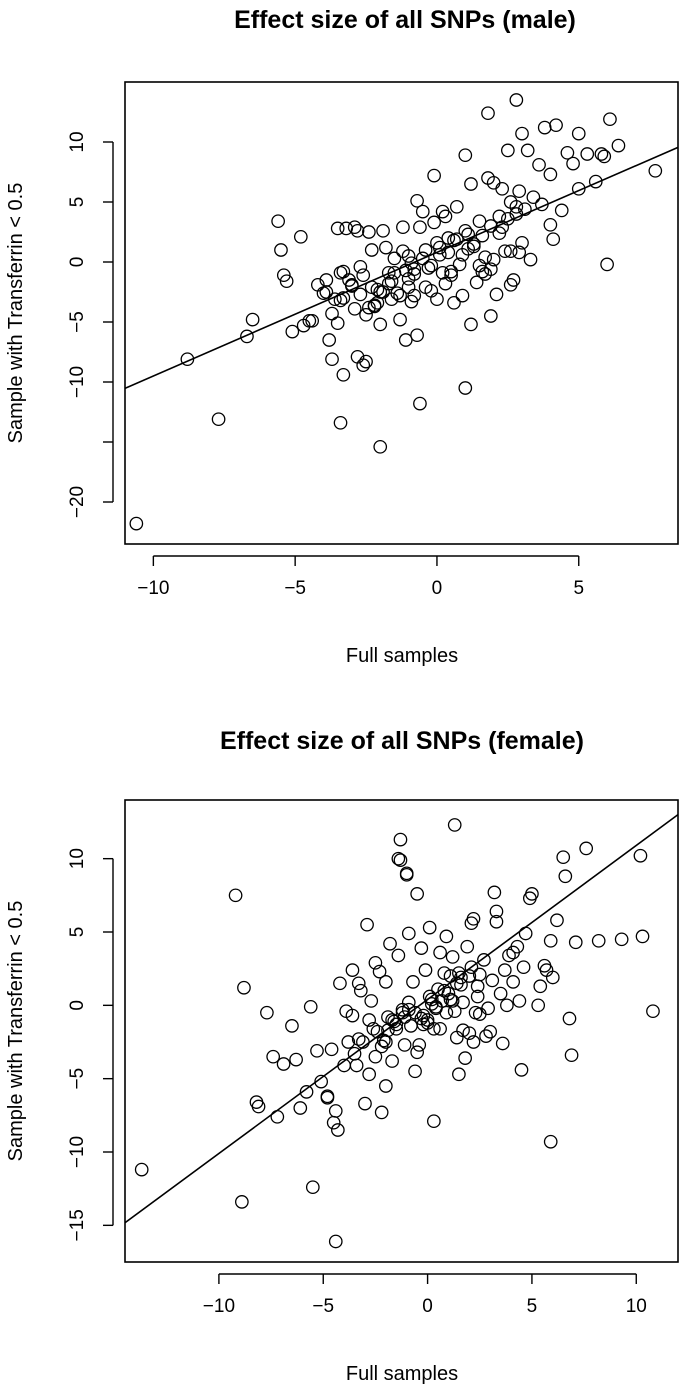 The height and width of the screenshot is (1390, 686). What do you see at coordinates (16, 313) in the screenshot?
I see `y-axis-label: Sample with Transferrin < 0.5` at bounding box center [16, 313].